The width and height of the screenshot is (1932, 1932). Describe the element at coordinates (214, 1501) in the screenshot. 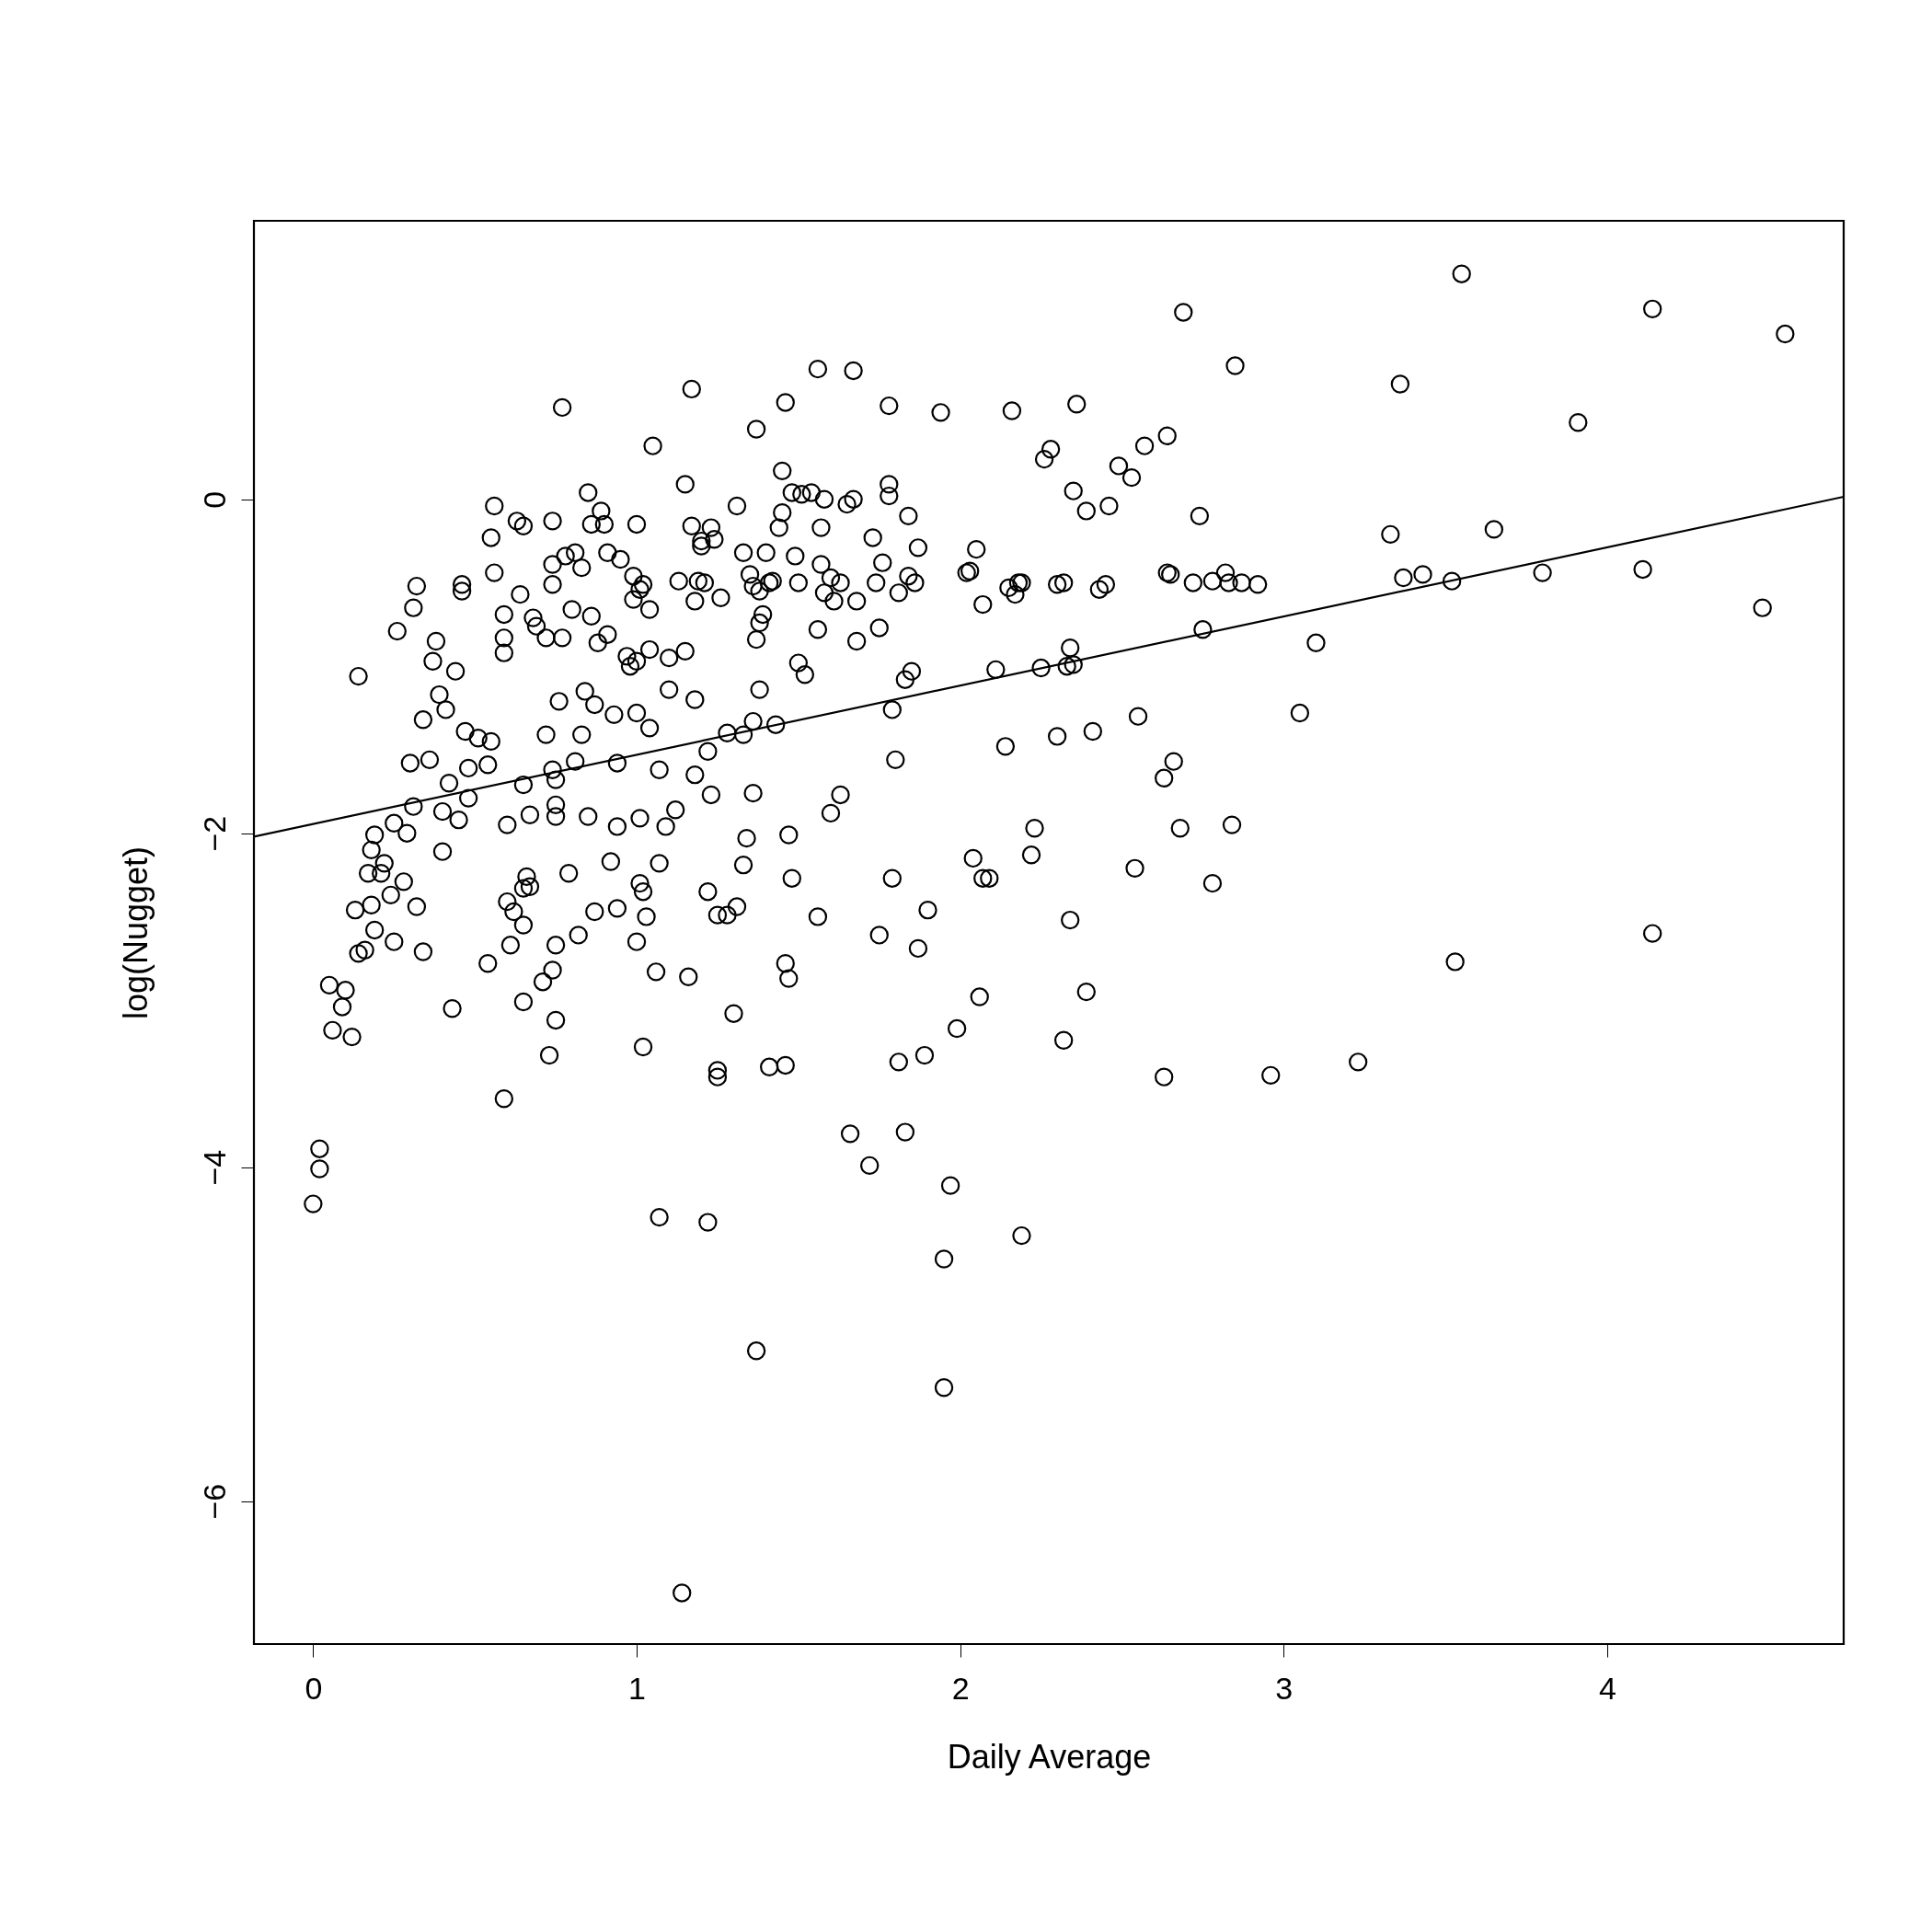

I see `y-tick-label: −6` at that location.